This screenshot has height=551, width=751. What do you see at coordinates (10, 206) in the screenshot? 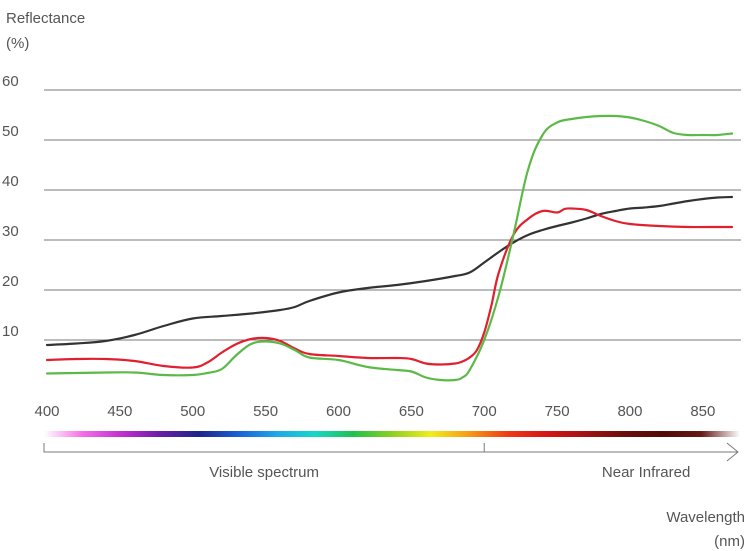
I see `y-tick-labels: 10 20 30 40 50 60` at bounding box center [10, 206].